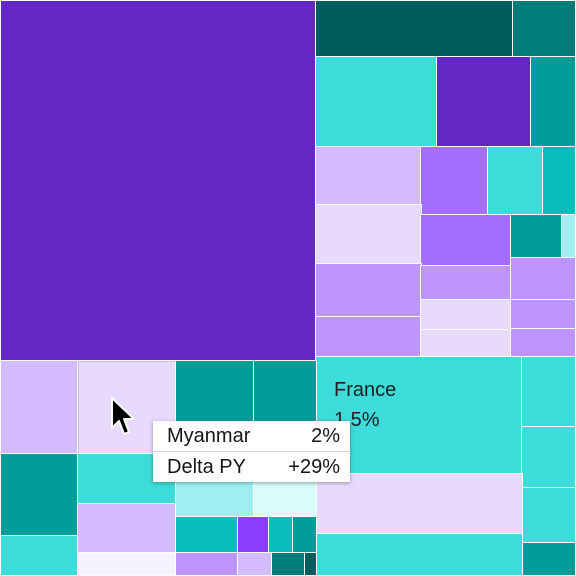 Image resolution: width=576 pixels, height=576 pixels. I want to click on tooltip-label: Myanmar, so click(209, 435).